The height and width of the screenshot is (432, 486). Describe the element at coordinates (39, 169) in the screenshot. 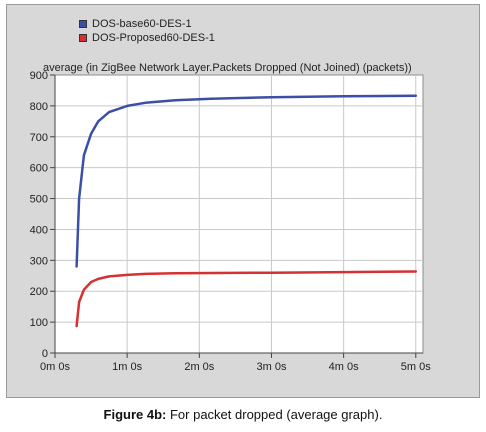

I see `y-tick-label: 600` at that location.